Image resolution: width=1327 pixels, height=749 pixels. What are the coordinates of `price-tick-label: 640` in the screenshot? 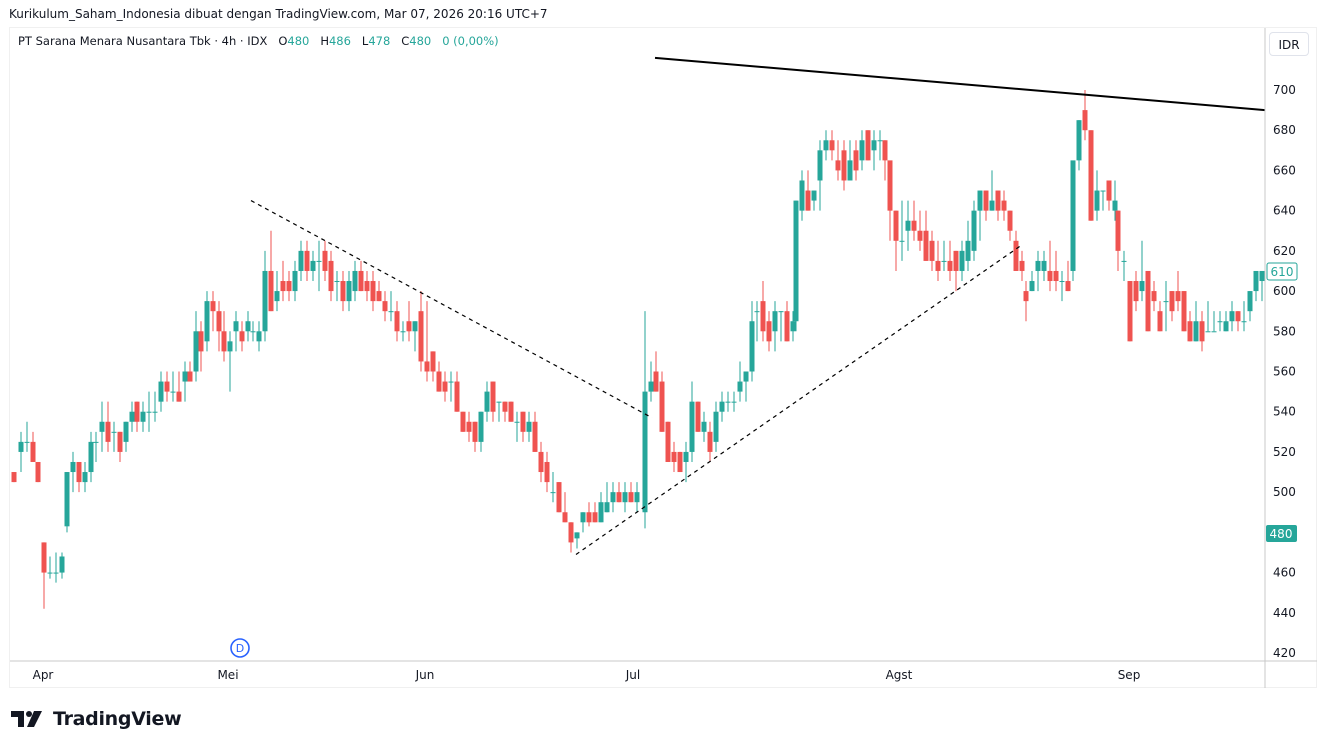 It's located at (1284, 211).